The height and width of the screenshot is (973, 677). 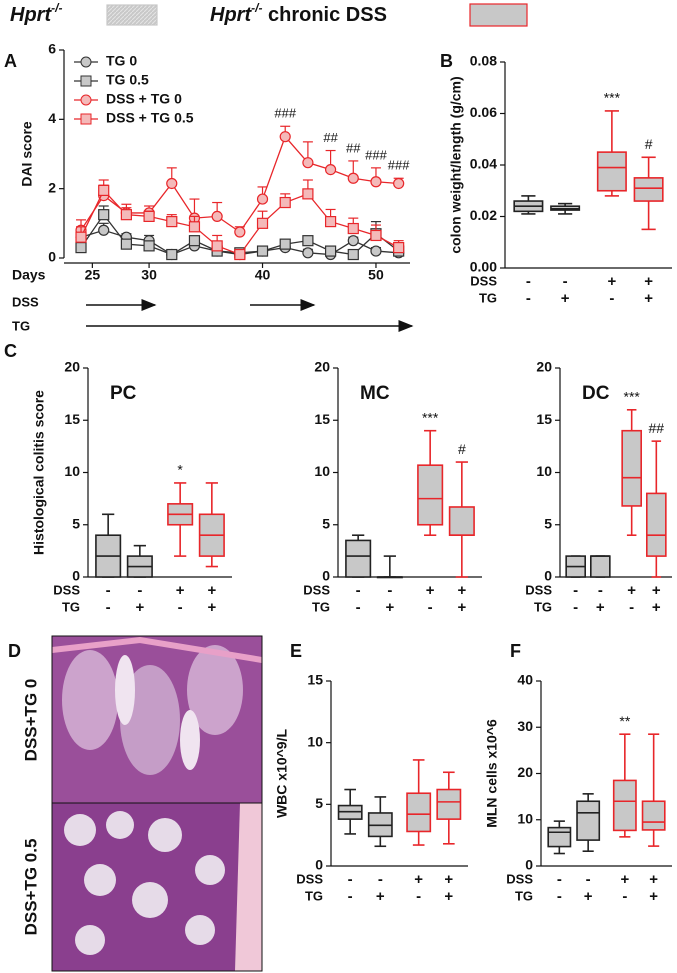 I want to click on image-label: DSS+TG 0, so click(x=30, y=720).